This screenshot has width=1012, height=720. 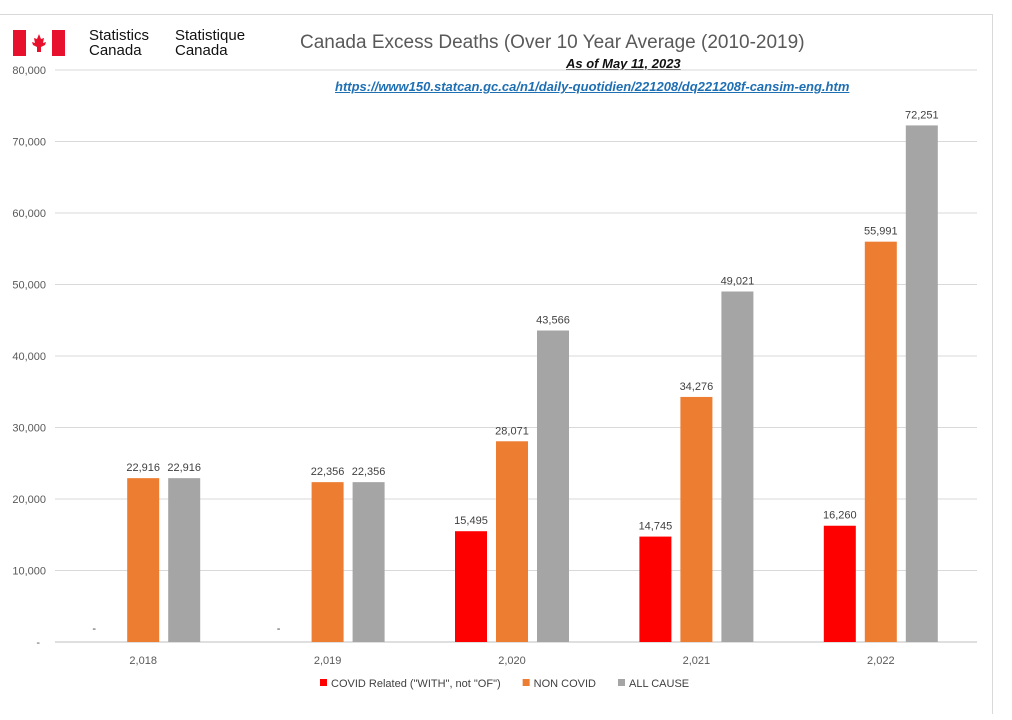 What do you see at coordinates (29, 143) in the screenshot?
I see `y-tick-label: 70,000` at bounding box center [29, 143].